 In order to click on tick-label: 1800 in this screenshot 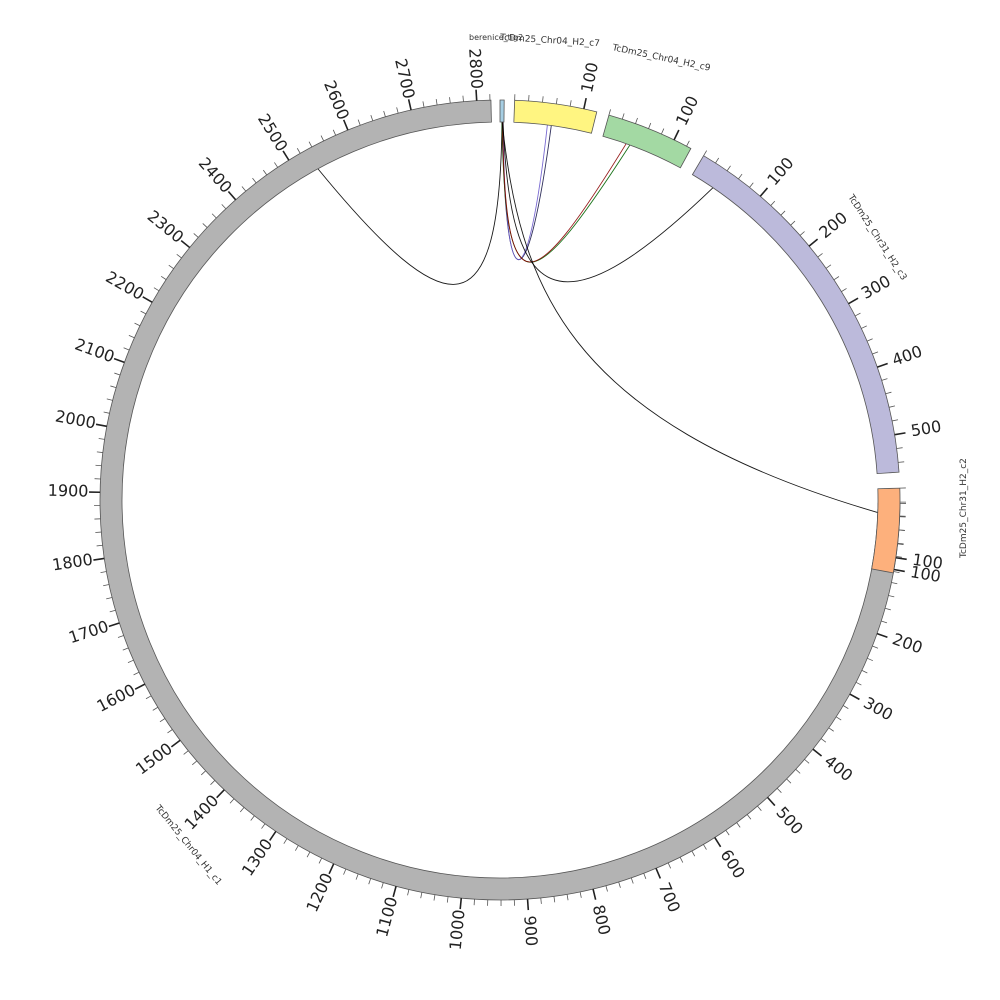, I will do `click(72, 562)`.